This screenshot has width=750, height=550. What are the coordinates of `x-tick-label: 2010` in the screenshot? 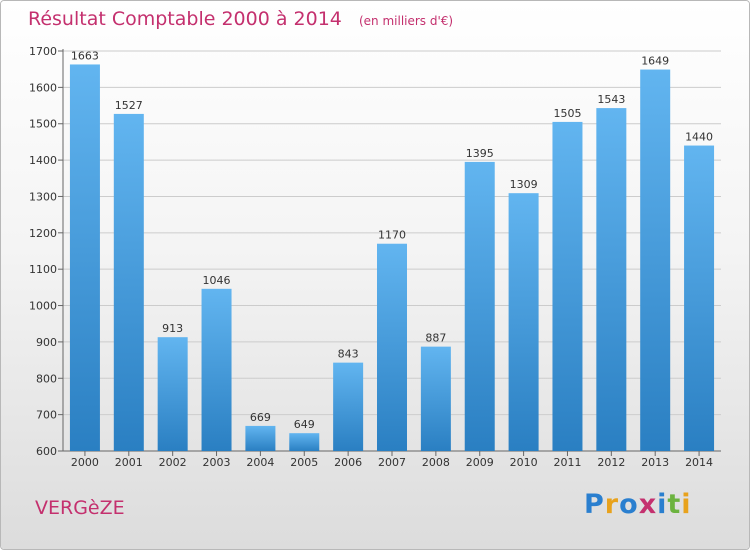 It's located at (524, 462).